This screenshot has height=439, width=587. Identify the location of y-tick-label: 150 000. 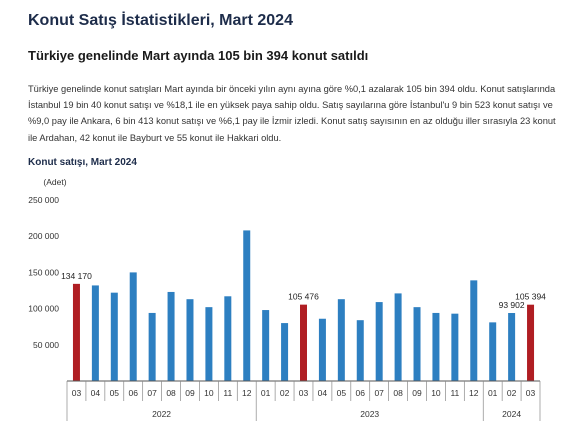
(43, 272).